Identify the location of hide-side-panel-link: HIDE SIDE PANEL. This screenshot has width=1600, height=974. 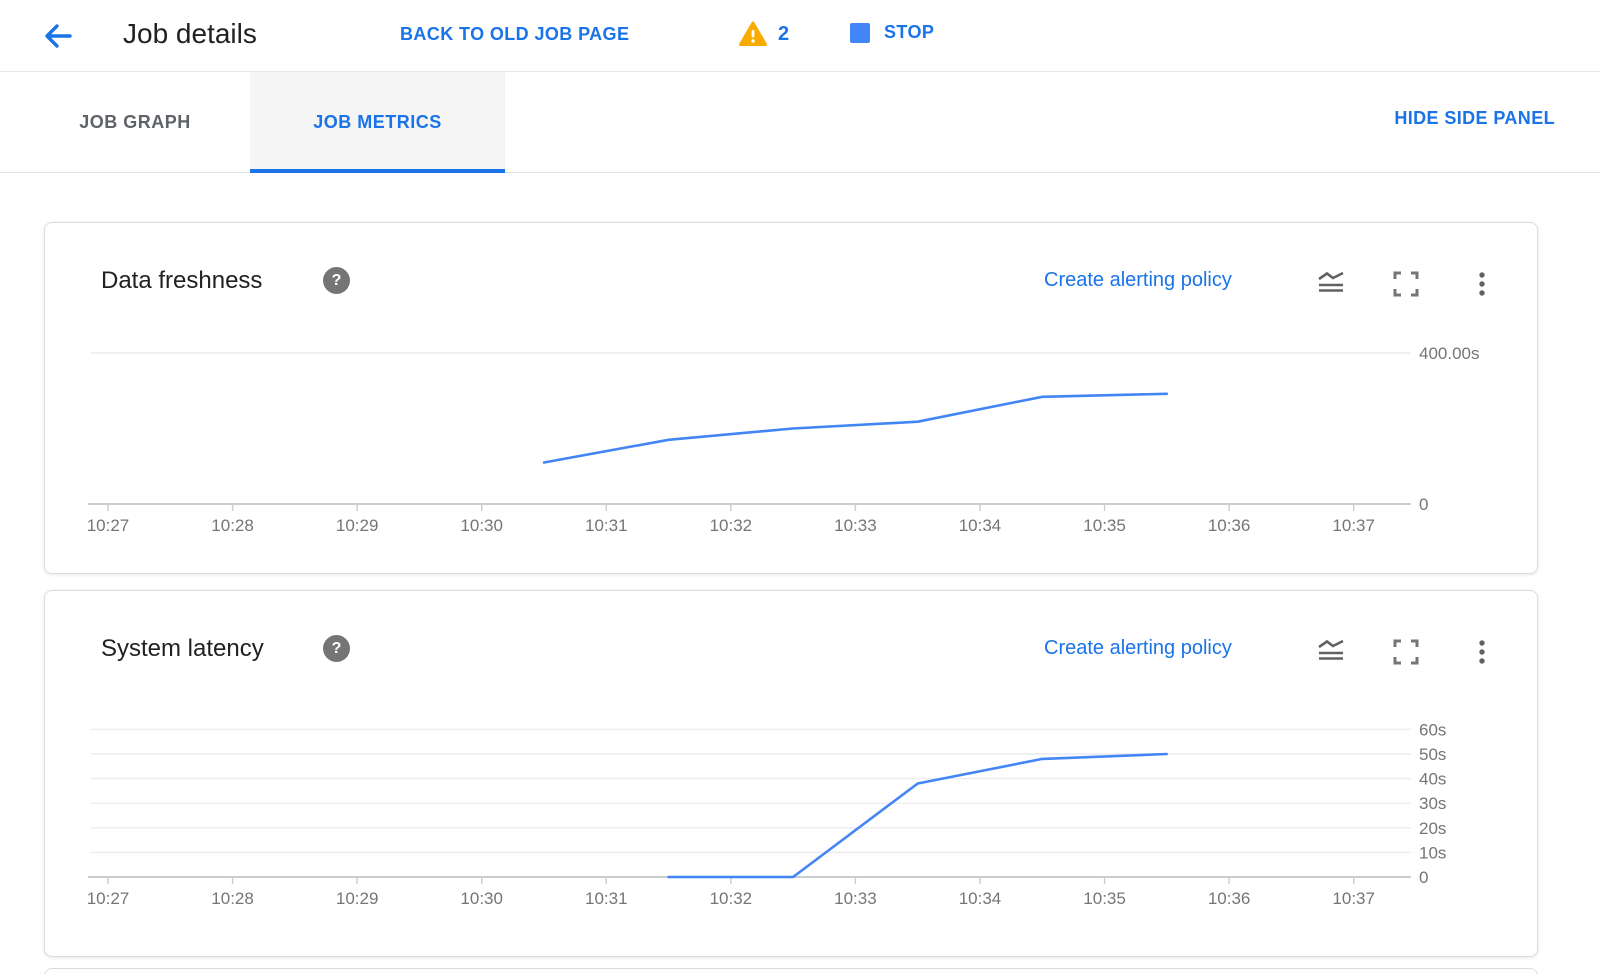
(1474, 118).